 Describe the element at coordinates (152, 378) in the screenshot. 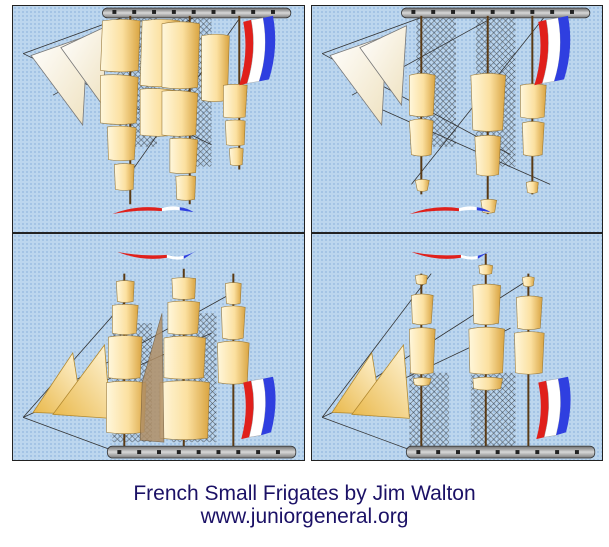

I see `spanker-sail` at that location.